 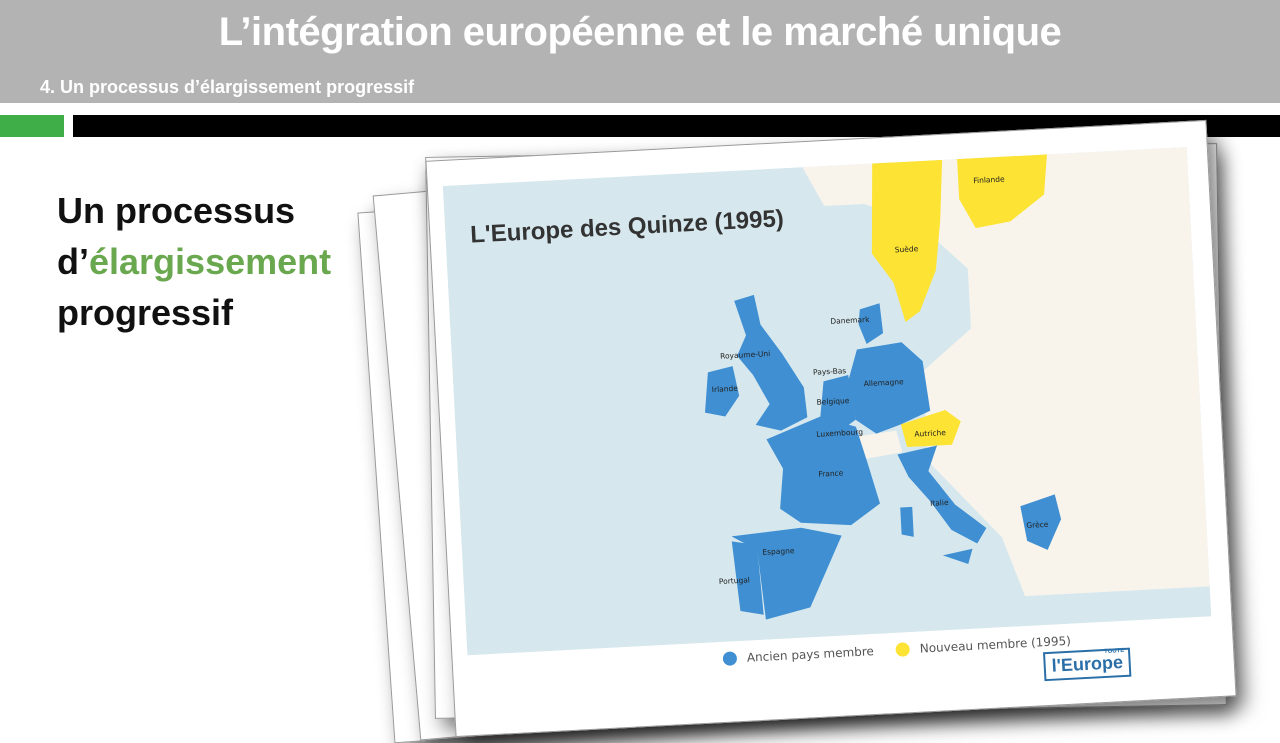 I want to click on country-austria, so click(x=930, y=428).